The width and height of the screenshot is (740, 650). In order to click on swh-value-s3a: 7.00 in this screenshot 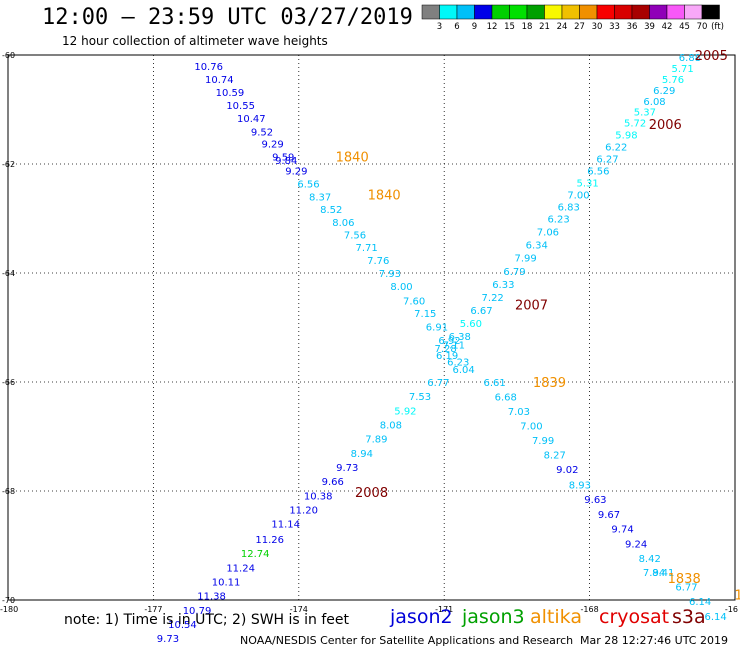, I will do `click(578, 196)`.